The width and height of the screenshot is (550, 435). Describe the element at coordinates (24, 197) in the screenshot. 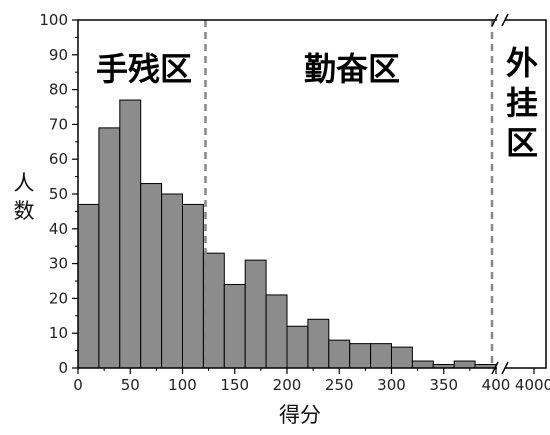

I see `y-axis-title: 人数` at that location.